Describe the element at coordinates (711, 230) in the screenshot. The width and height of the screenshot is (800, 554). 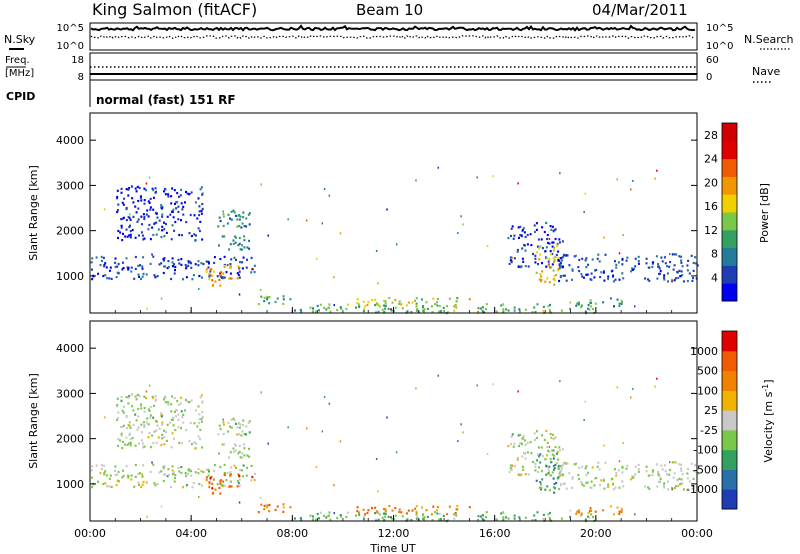
I see `power-colorbar-tick: 12` at that location.